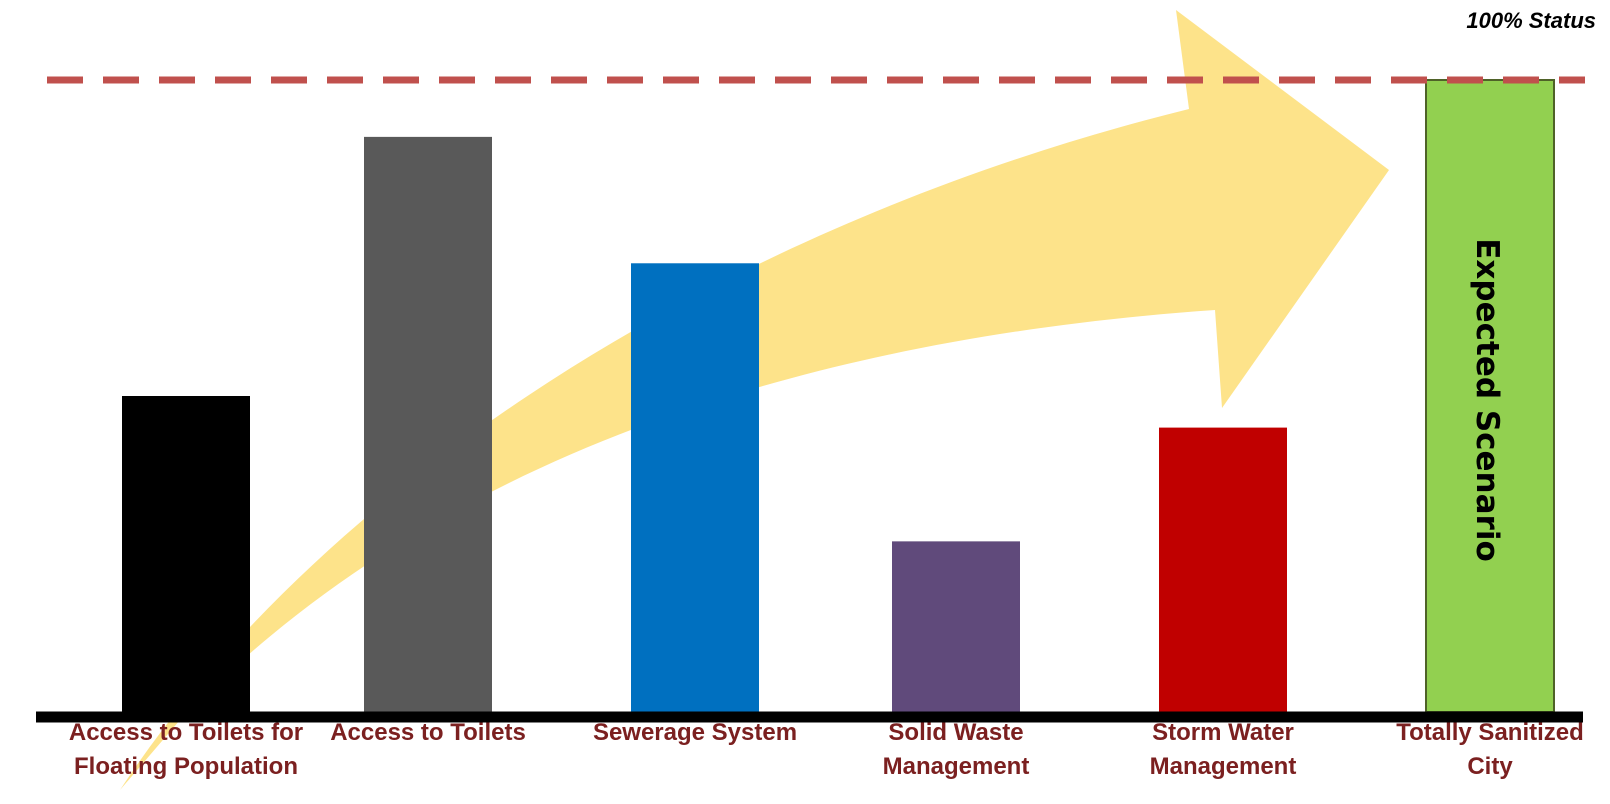 The height and width of the screenshot is (804, 1610). Describe the element at coordinates (1223, 749) in the screenshot. I see `category-label-4: Storm Water Management` at that location.